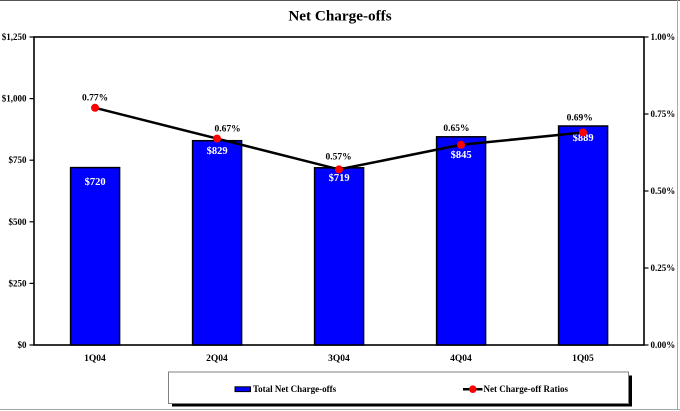 The width and height of the screenshot is (680, 411). What do you see at coordinates (339, 15) in the screenshot?
I see `svg-text: Net Charge-offs` at bounding box center [339, 15].